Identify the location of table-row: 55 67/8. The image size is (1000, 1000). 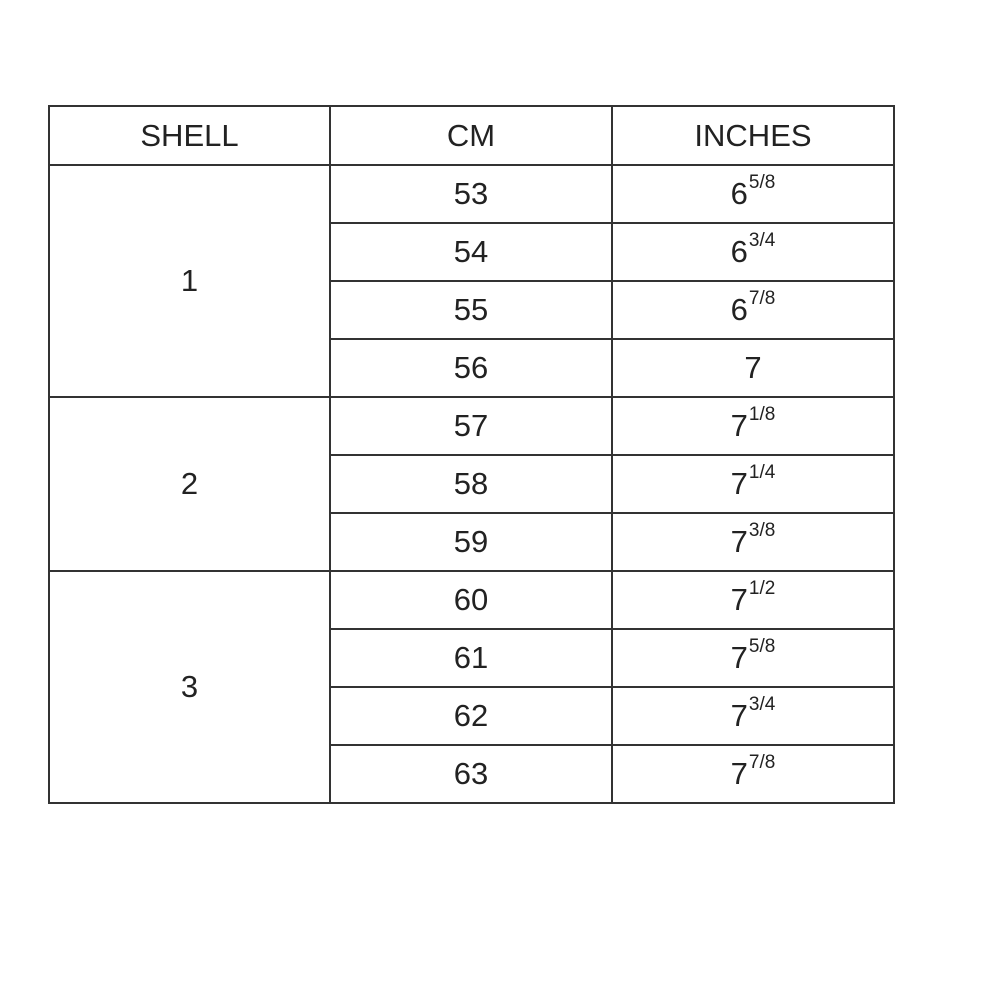
(472, 310).